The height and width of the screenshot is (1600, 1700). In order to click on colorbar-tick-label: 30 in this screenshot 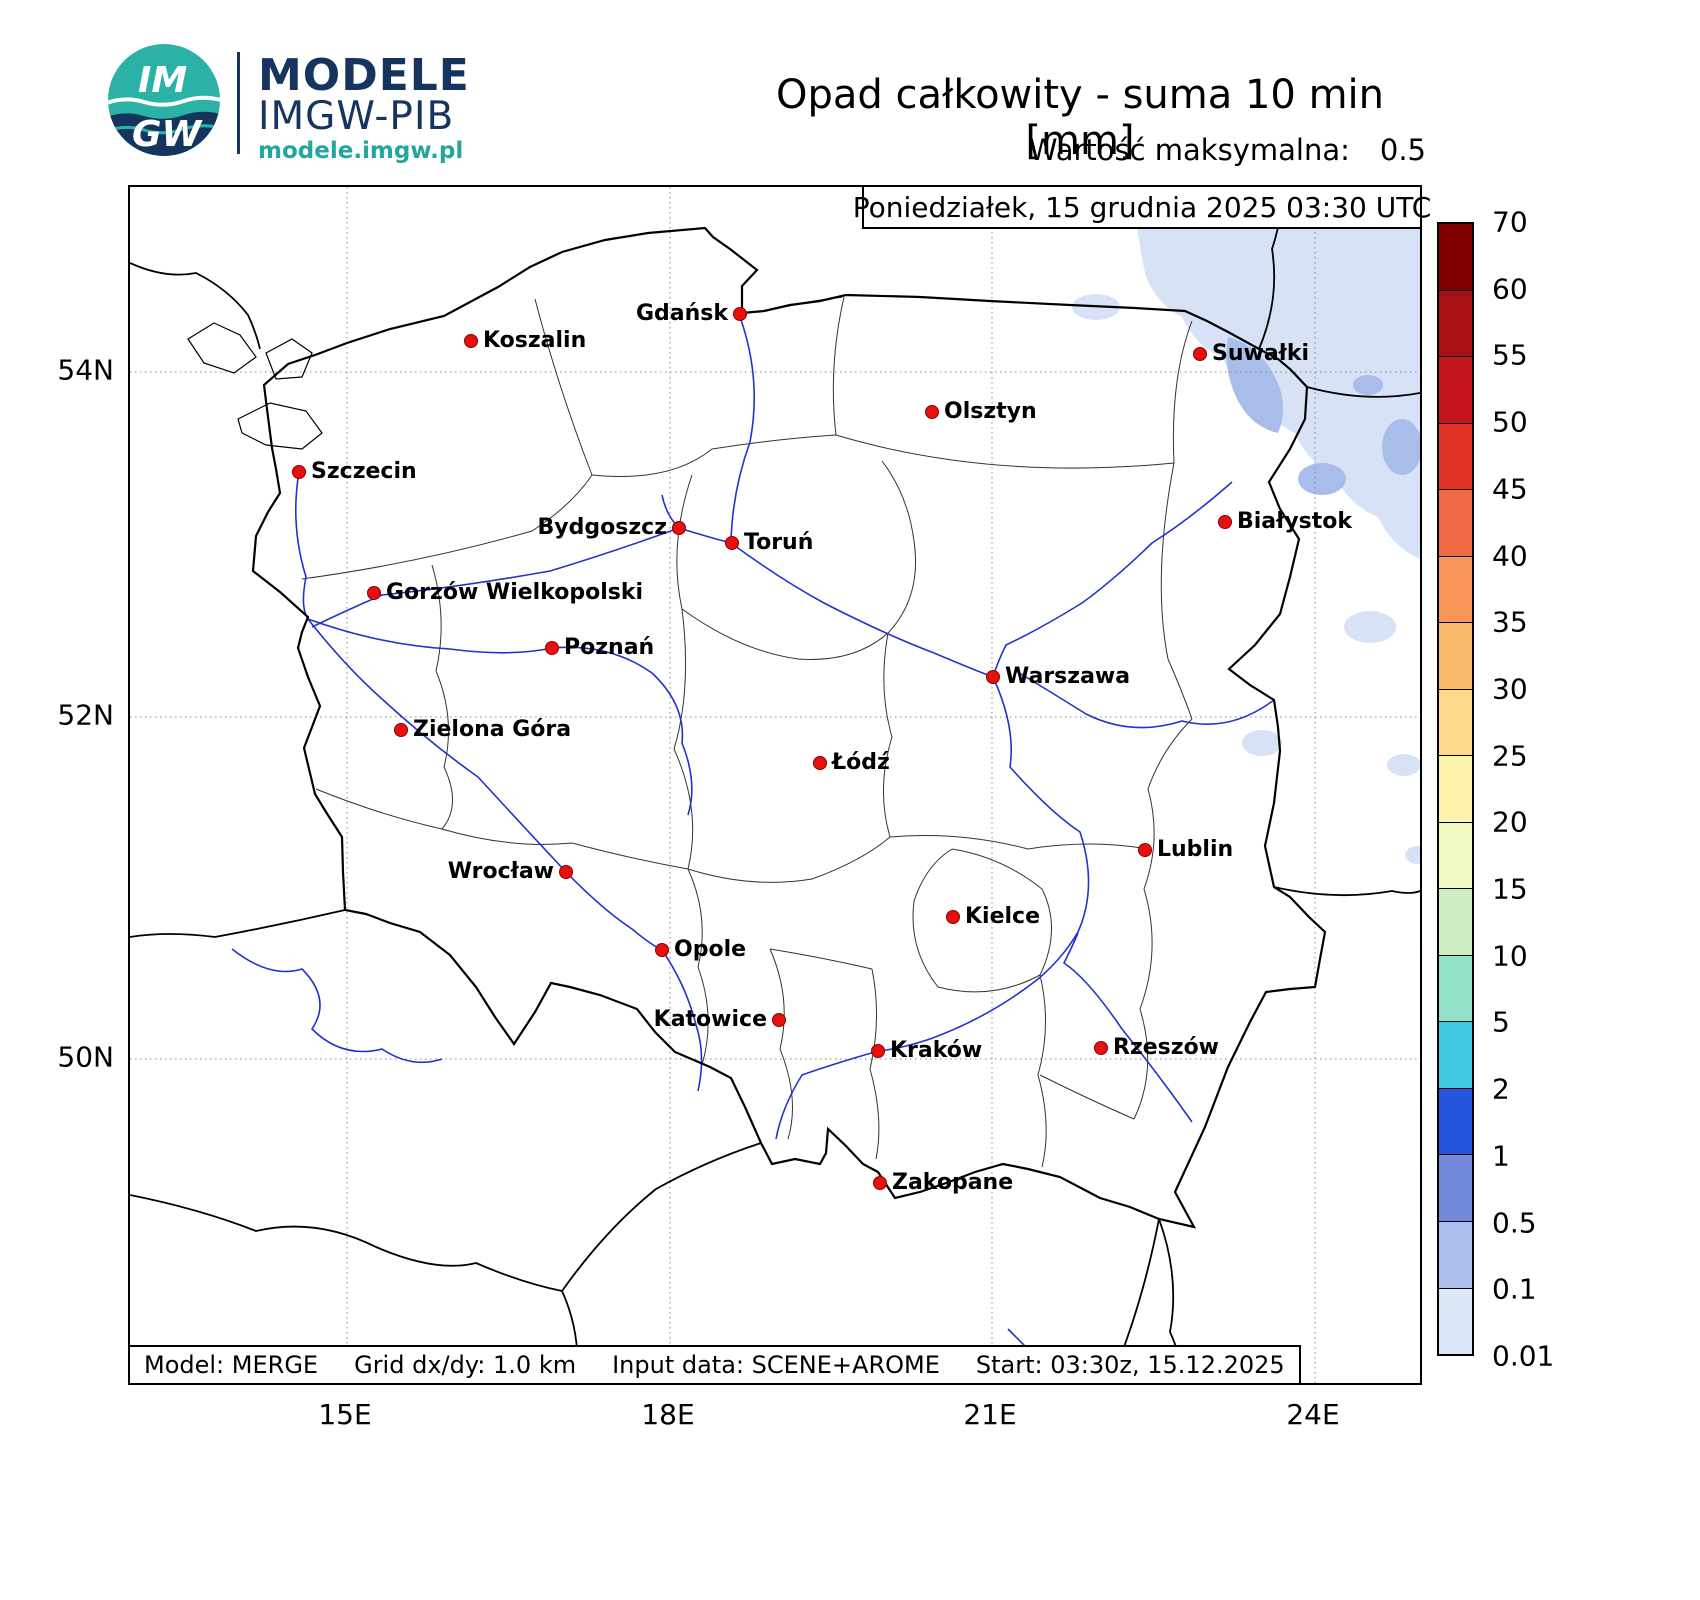, I will do `click(1510, 689)`.